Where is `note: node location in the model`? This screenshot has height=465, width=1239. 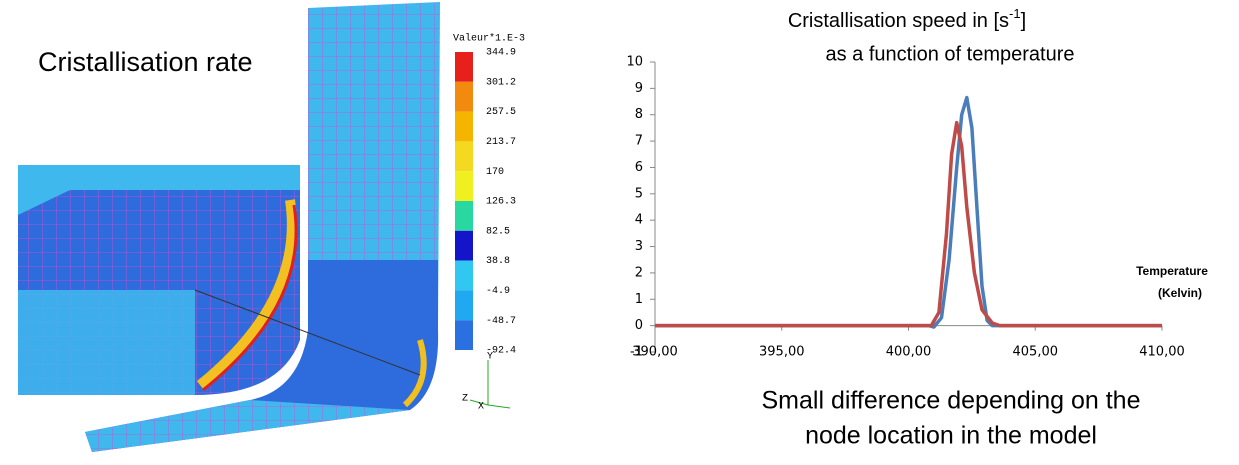
note: node location in the model is located at coordinates (951, 436).